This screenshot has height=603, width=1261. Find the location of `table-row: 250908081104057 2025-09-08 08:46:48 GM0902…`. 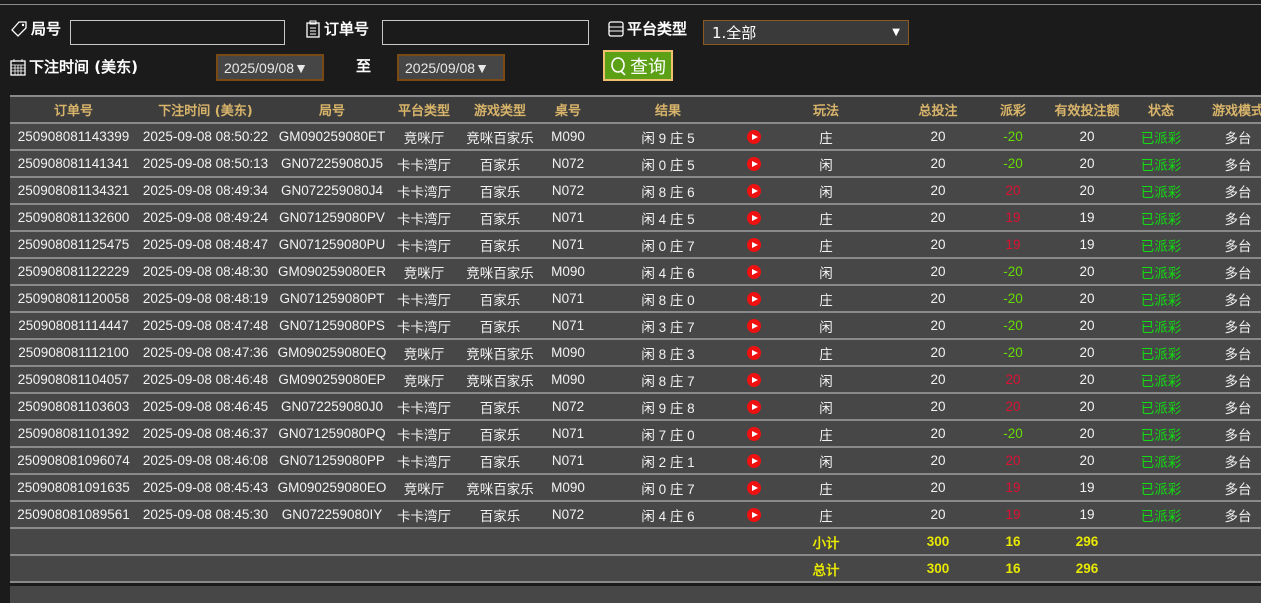

table-row: 250908081104057 2025-09-08 08:46:48 GM0902… is located at coordinates (635, 380).